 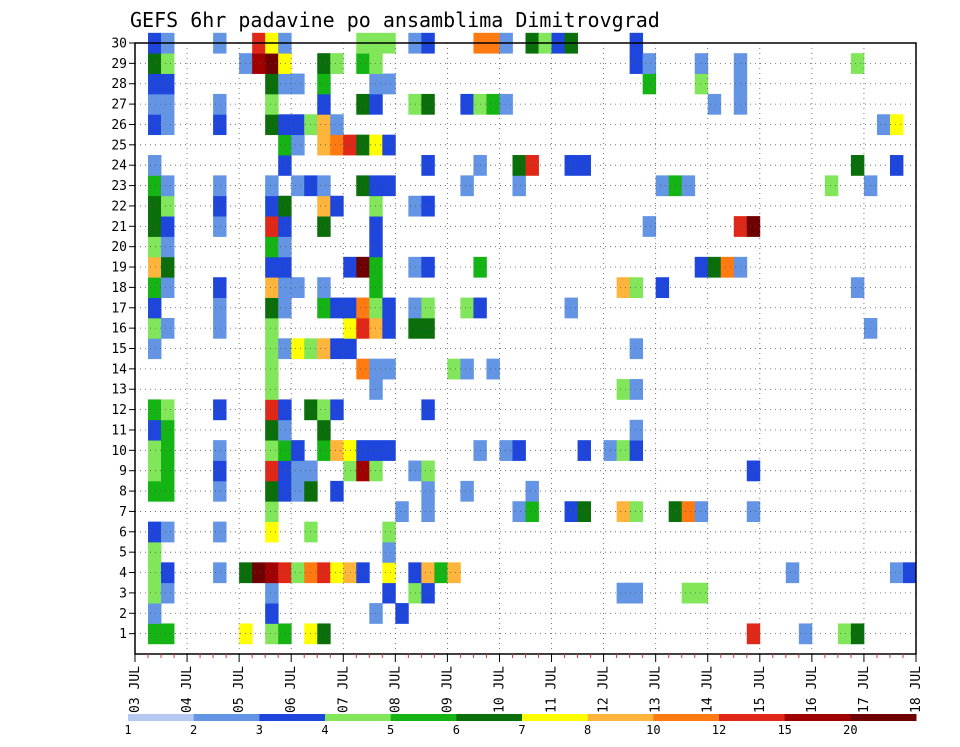 What do you see at coordinates (864, 689) in the screenshot?
I see `x-tick-label: 17 JUL` at bounding box center [864, 689].